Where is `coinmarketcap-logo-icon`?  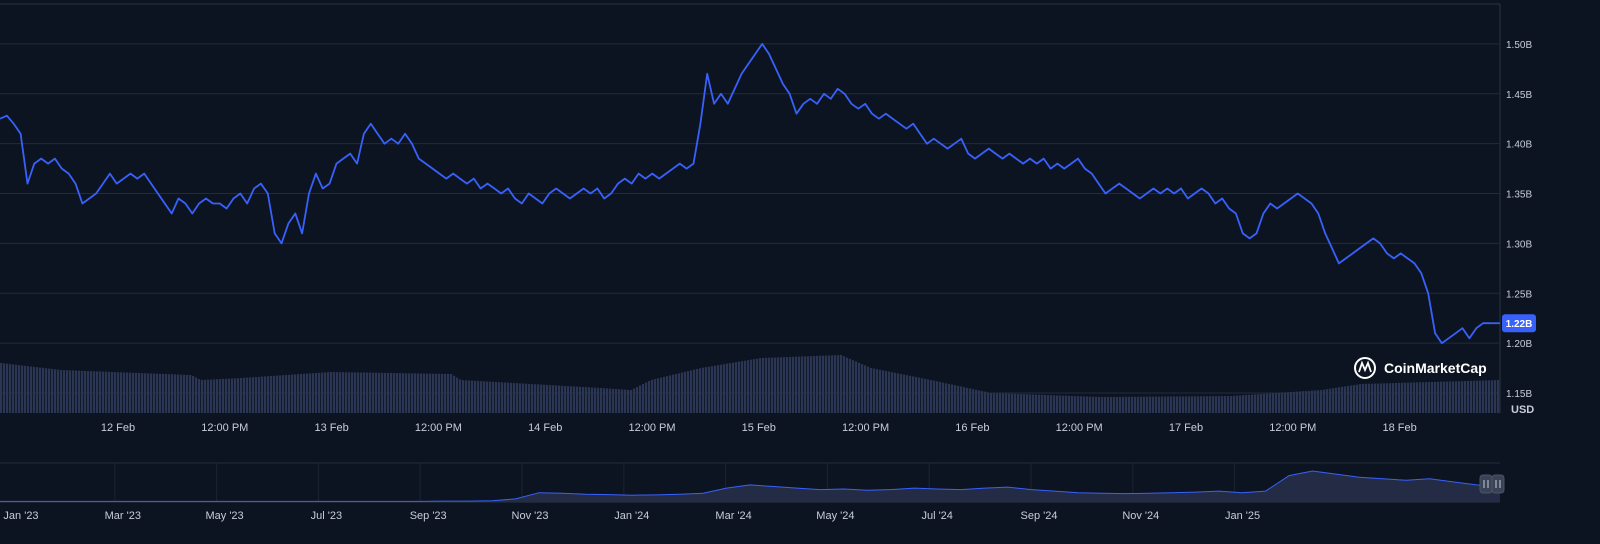 coinmarketcap-logo-icon is located at coordinates (1365, 368).